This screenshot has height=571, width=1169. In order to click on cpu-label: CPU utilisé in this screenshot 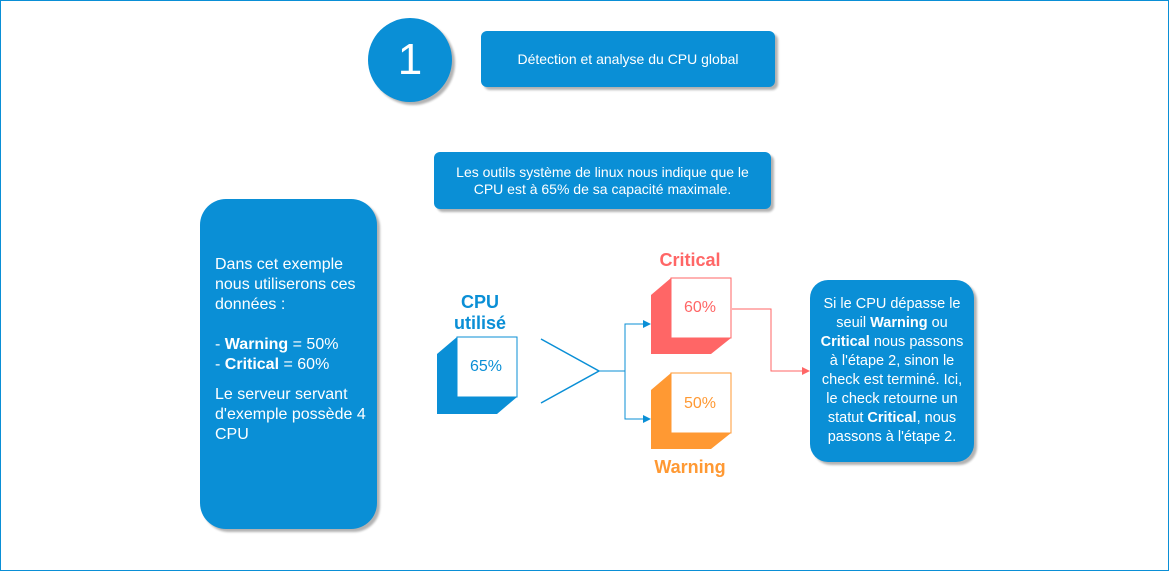, I will do `click(479, 312)`.